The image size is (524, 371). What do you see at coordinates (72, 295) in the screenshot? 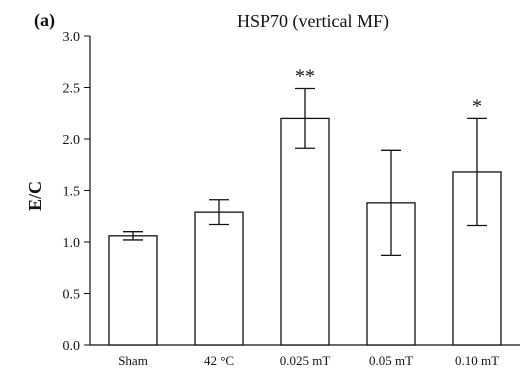
I see `y-tick-label: 0.5` at bounding box center [72, 295].